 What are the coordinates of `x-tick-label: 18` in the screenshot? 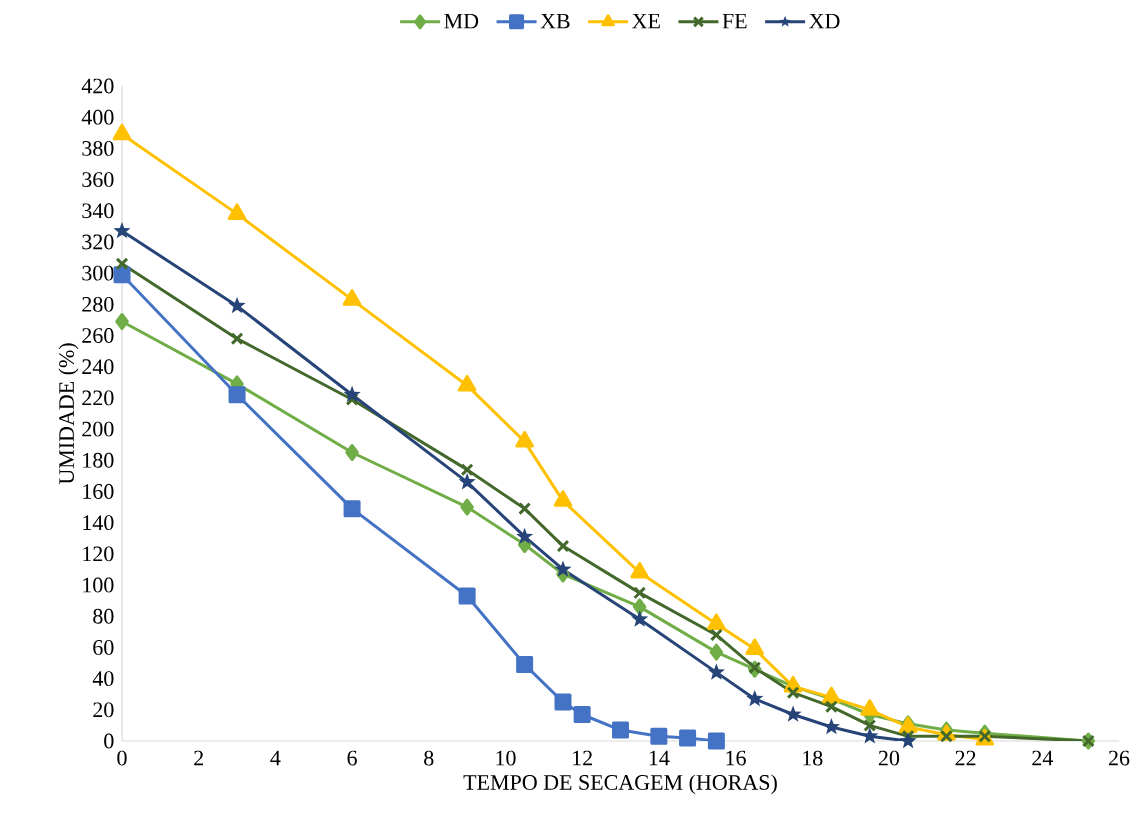 It's located at (813, 758).